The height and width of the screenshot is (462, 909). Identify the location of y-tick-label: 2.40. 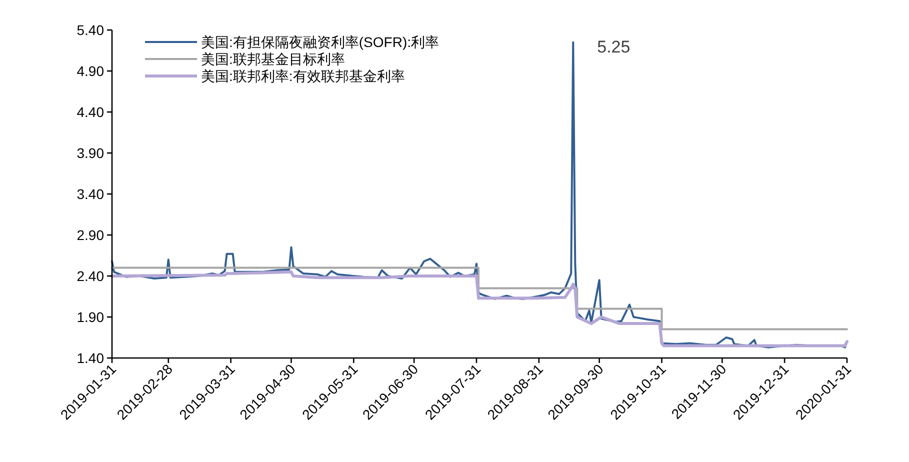
(90, 276).